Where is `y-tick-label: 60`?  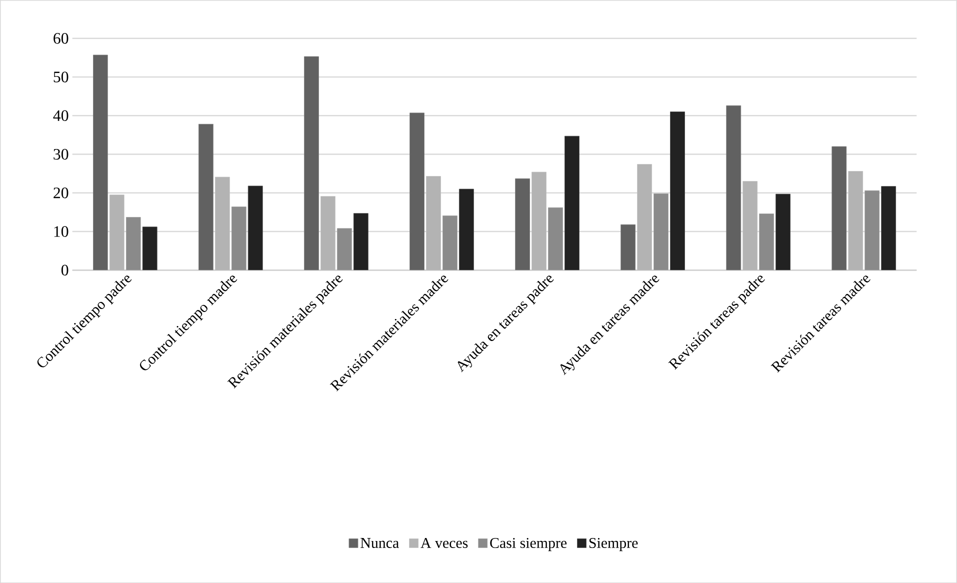
y-tick-label: 60 is located at coordinates (61, 38).